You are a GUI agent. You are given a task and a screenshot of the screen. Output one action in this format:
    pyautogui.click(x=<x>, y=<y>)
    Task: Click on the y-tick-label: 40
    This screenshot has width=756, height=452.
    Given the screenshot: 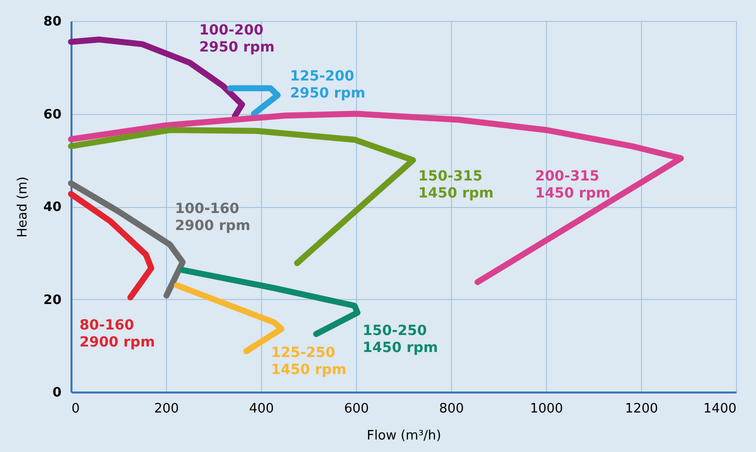 What is the action you would take?
    pyautogui.click(x=52, y=207)
    